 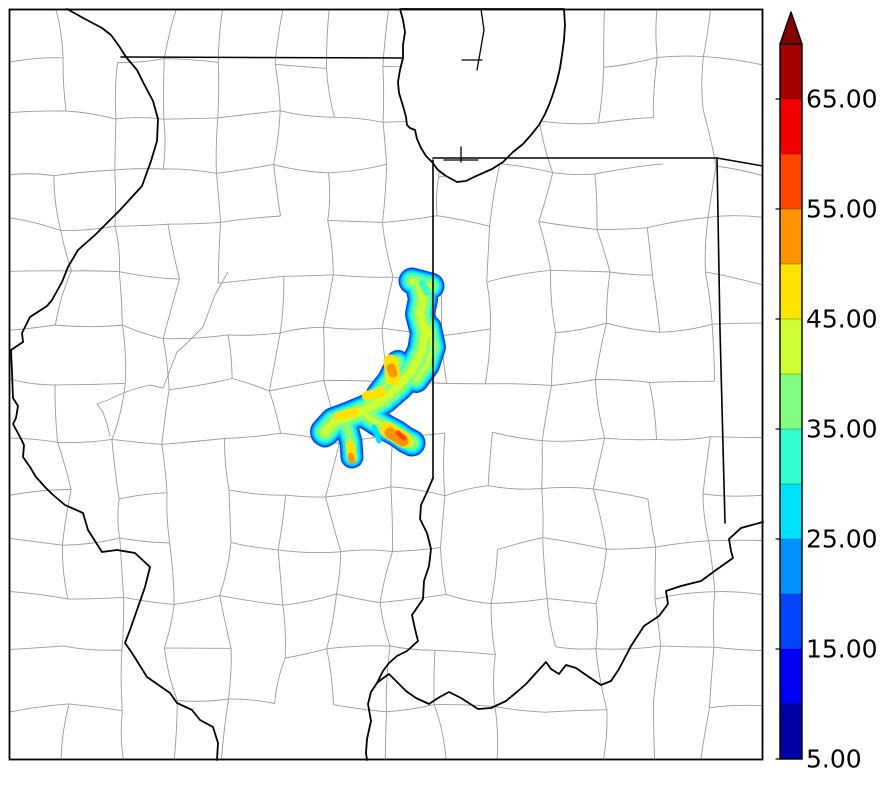 What do you see at coordinates (842, 649) in the screenshot?
I see `colorbar-tick-label: 15.00` at bounding box center [842, 649].